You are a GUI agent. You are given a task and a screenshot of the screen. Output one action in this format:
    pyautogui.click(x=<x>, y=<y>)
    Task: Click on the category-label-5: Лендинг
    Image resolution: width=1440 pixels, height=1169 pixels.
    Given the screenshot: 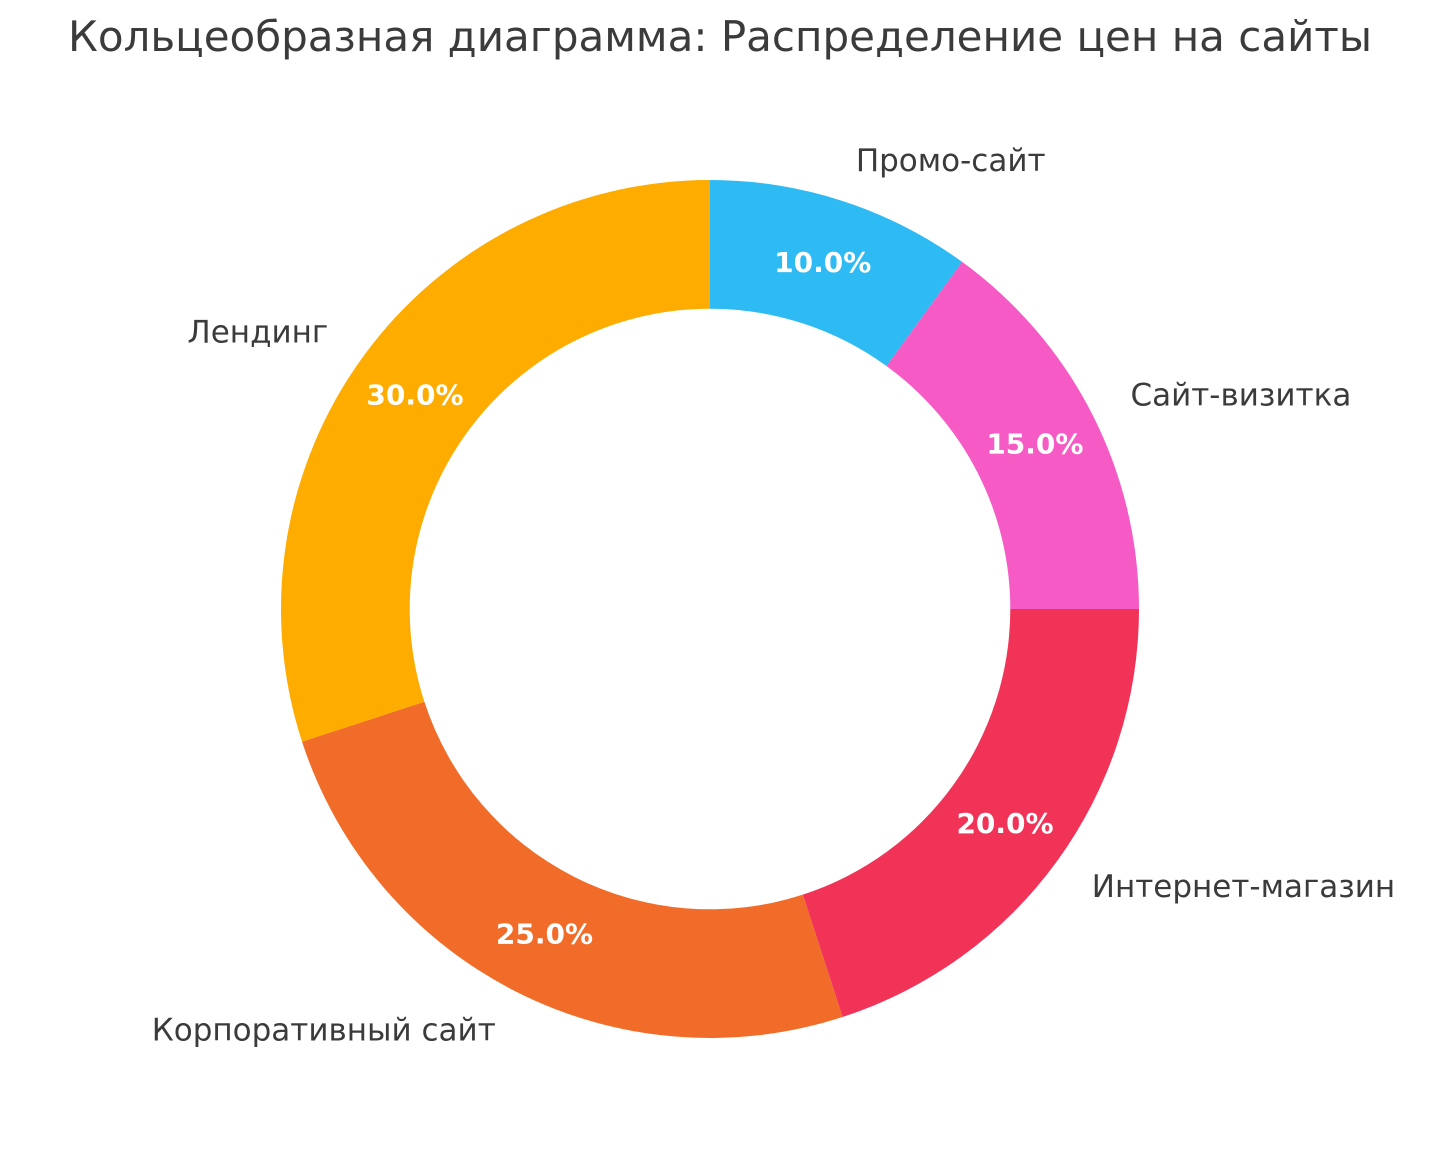 What is the action you would take?
    pyautogui.click(x=257, y=332)
    